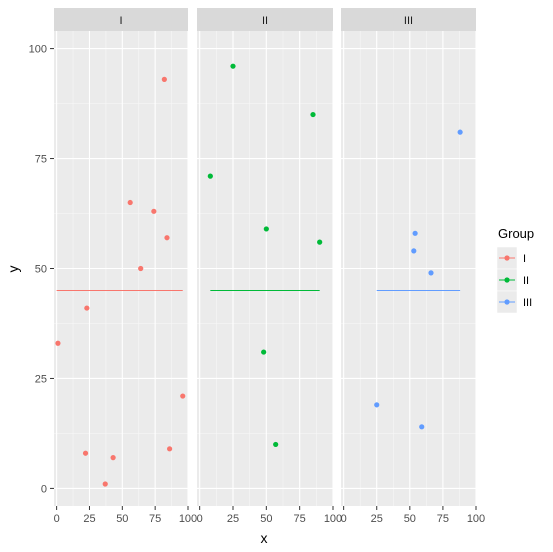 The width and height of the screenshot is (553, 552). I want to click on x-axis-label: x, so click(264, 538).